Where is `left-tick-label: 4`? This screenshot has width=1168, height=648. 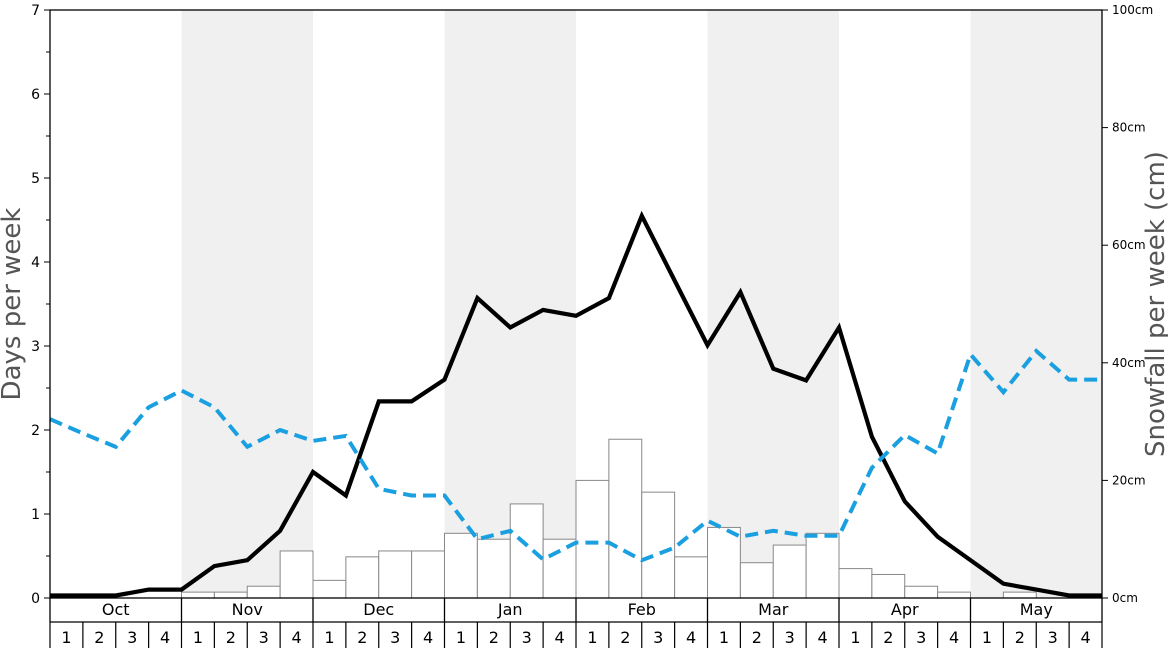
left-tick-label: 4 is located at coordinates (35, 263).